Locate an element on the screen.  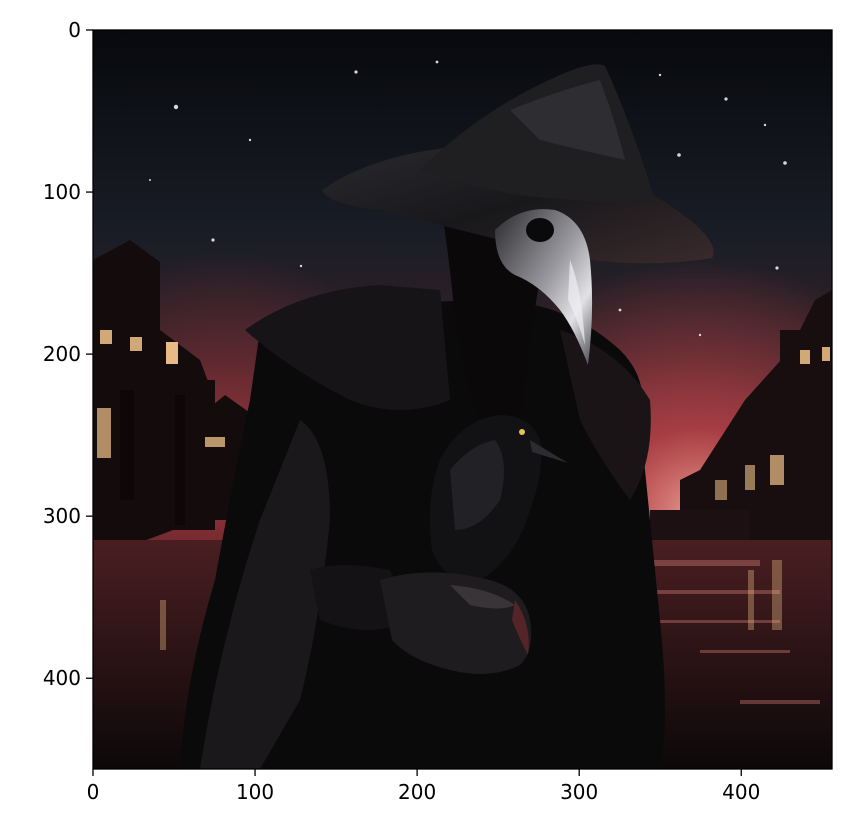
crow-feathers is located at coordinates (477, 485).